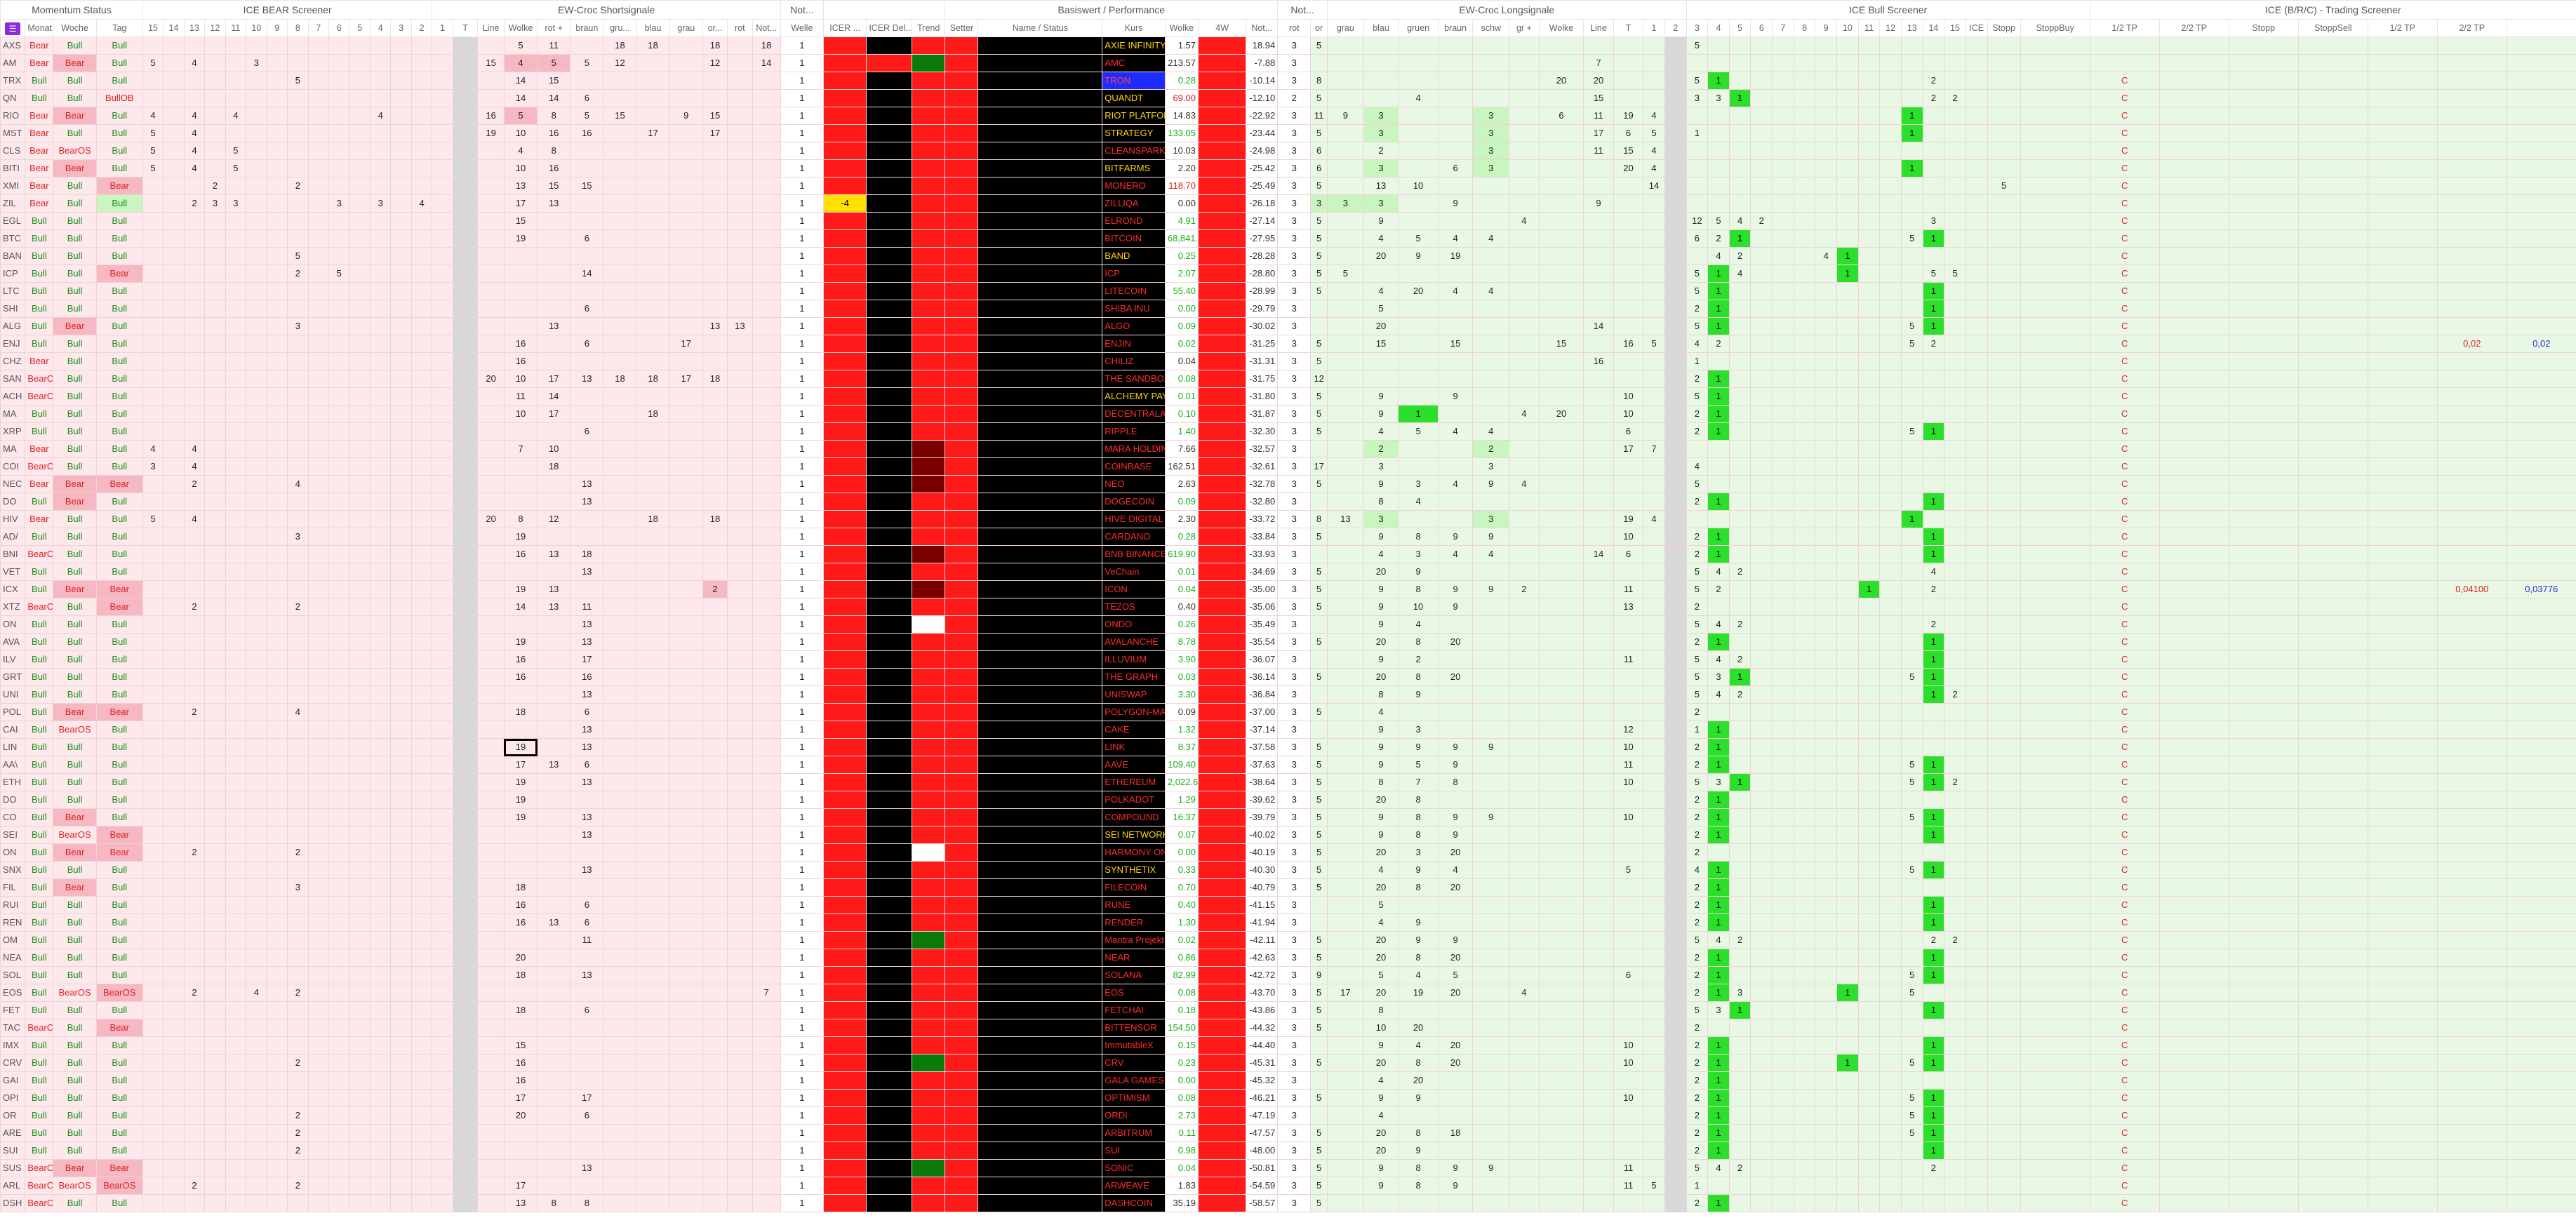 This screenshot has height=1225, width=2576. I want to click on bear-screener-8: 2, so click(298, 1063).